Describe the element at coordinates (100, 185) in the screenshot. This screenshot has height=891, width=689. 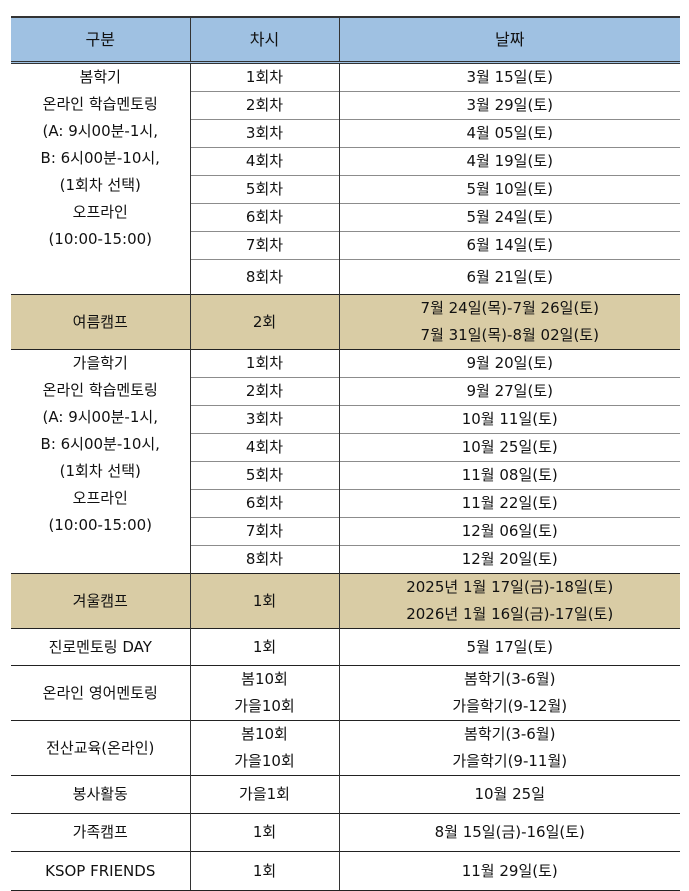
I see `spring-label-text: (1회차 선택)` at that location.